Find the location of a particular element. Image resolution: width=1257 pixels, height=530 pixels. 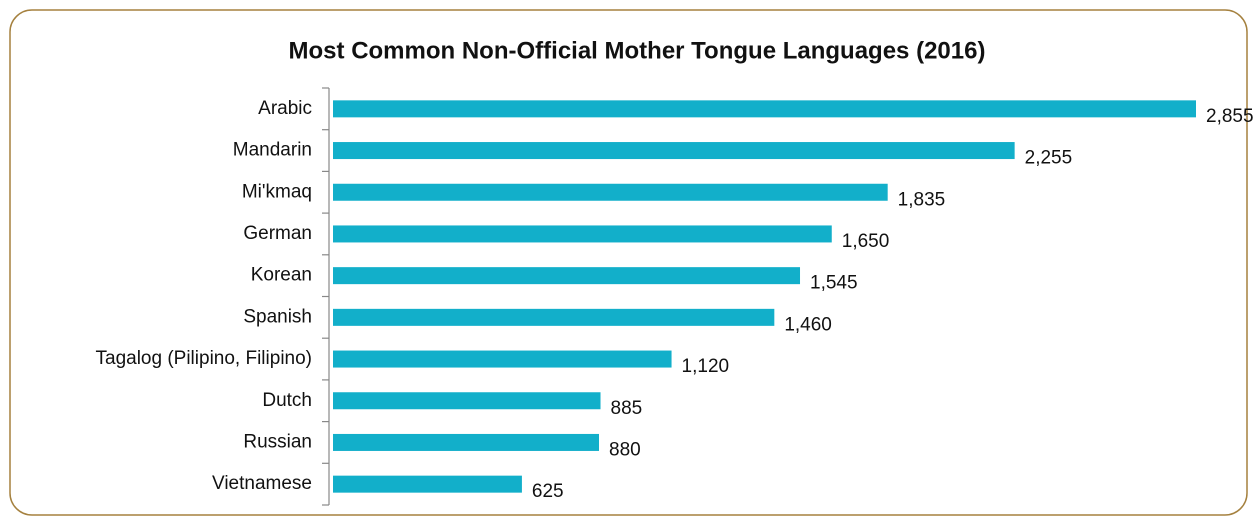

y-tick-label: Vietnamese is located at coordinates (262, 483).